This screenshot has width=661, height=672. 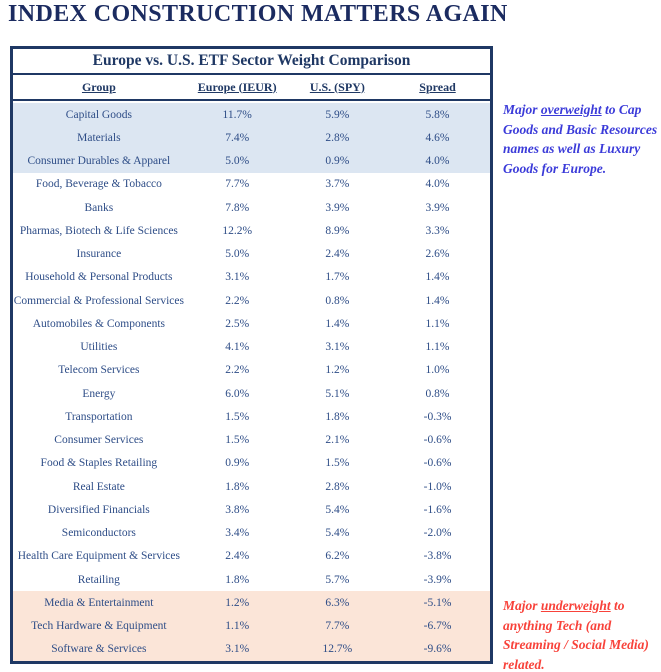 I want to click on column-header-group: Group, so click(x=98, y=86).